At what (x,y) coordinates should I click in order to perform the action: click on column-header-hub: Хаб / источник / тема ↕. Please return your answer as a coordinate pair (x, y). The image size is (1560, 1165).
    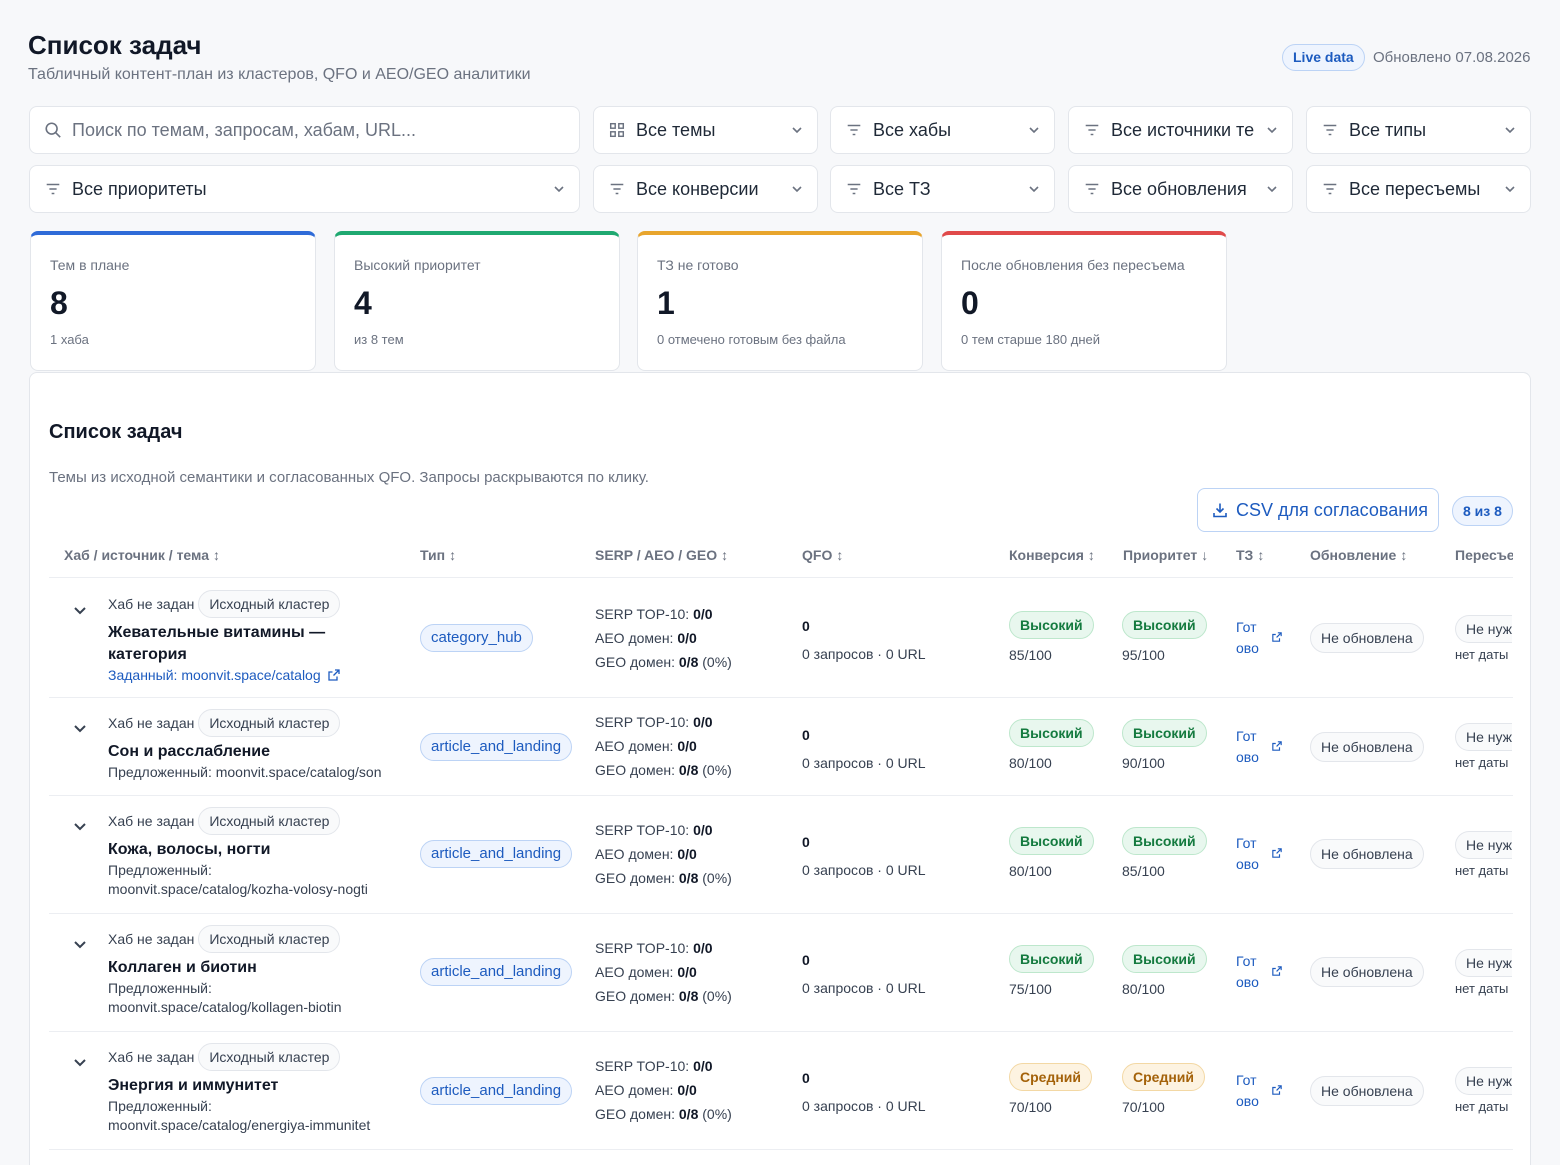
    Looking at the image, I should click on (142, 555).